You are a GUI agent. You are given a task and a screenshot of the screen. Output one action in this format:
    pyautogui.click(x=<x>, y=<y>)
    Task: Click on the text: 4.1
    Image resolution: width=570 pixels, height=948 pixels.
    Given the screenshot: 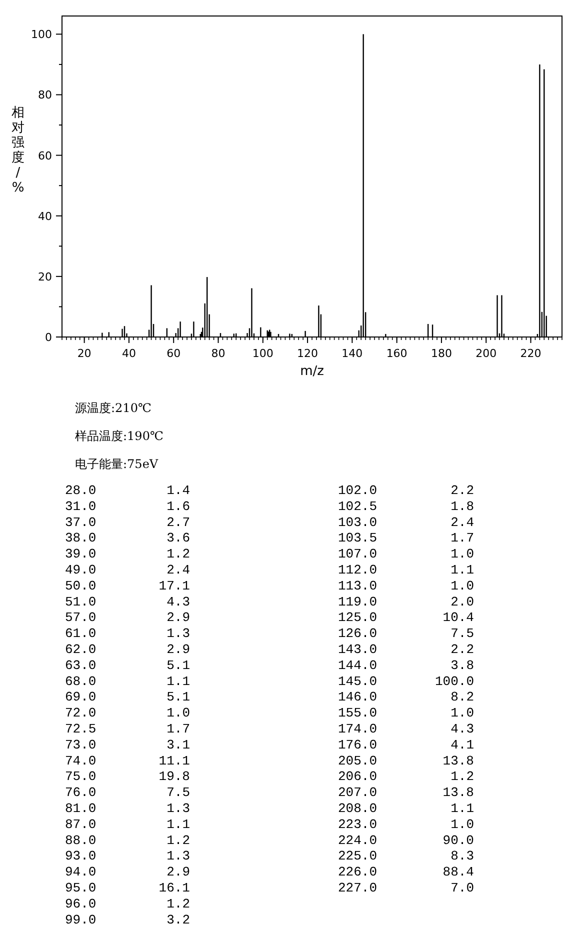 What is the action you would take?
    pyautogui.click(x=462, y=744)
    